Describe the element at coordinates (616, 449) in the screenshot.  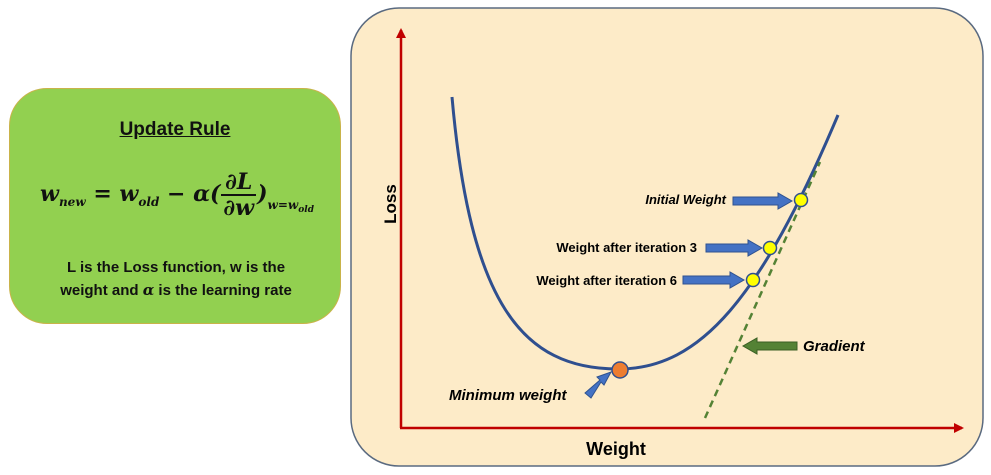
I see `x-axis-label: Weight` at that location.